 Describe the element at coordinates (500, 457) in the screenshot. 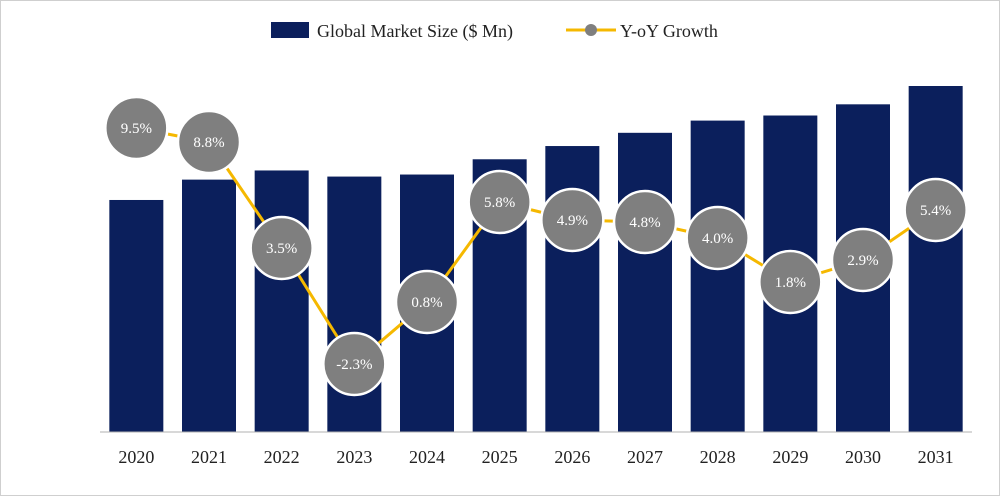

I see `x-tick-label: 2025` at that location.